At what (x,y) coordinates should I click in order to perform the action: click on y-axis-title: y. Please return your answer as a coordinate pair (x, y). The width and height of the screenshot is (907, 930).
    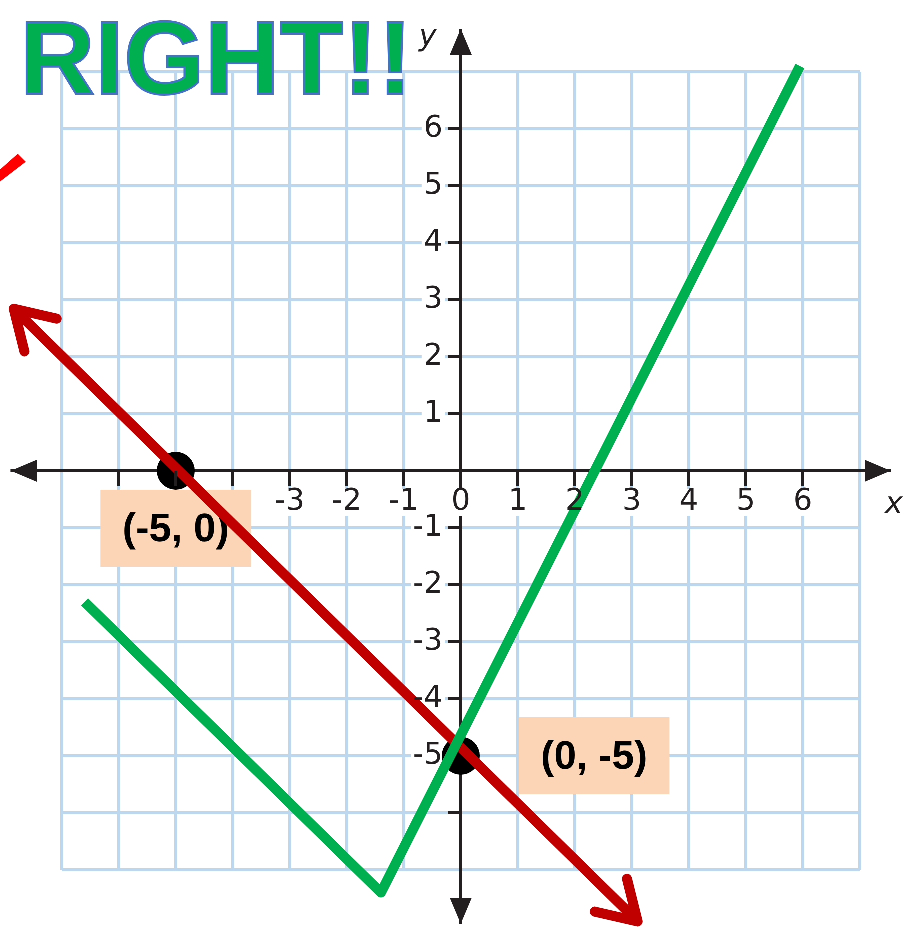
    Looking at the image, I should click on (428, 36).